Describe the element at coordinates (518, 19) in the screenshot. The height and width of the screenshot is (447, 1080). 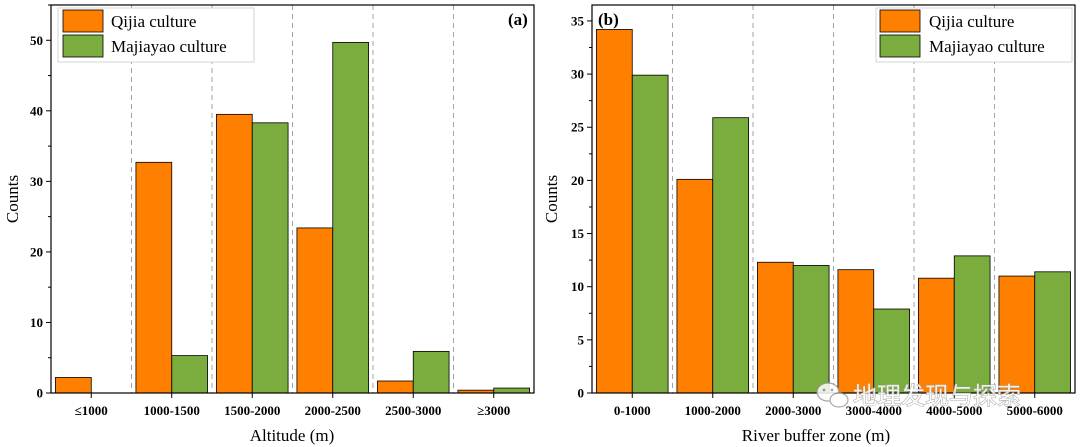
I see `panel-label: (a)` at that location.